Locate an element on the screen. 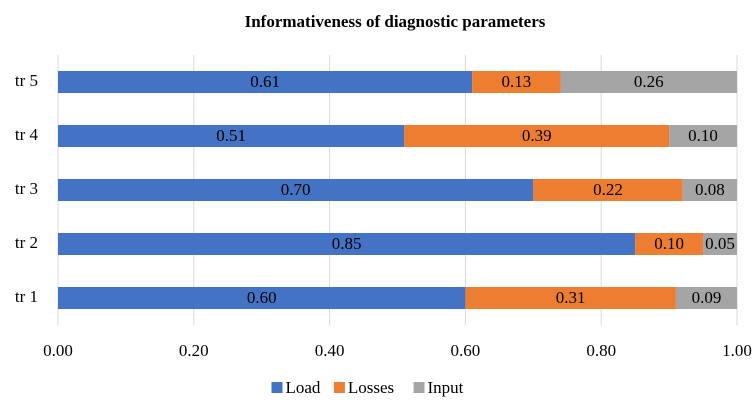 The image size is (756, 402). data-label: 0.70 is located at coordinates (296, 189).